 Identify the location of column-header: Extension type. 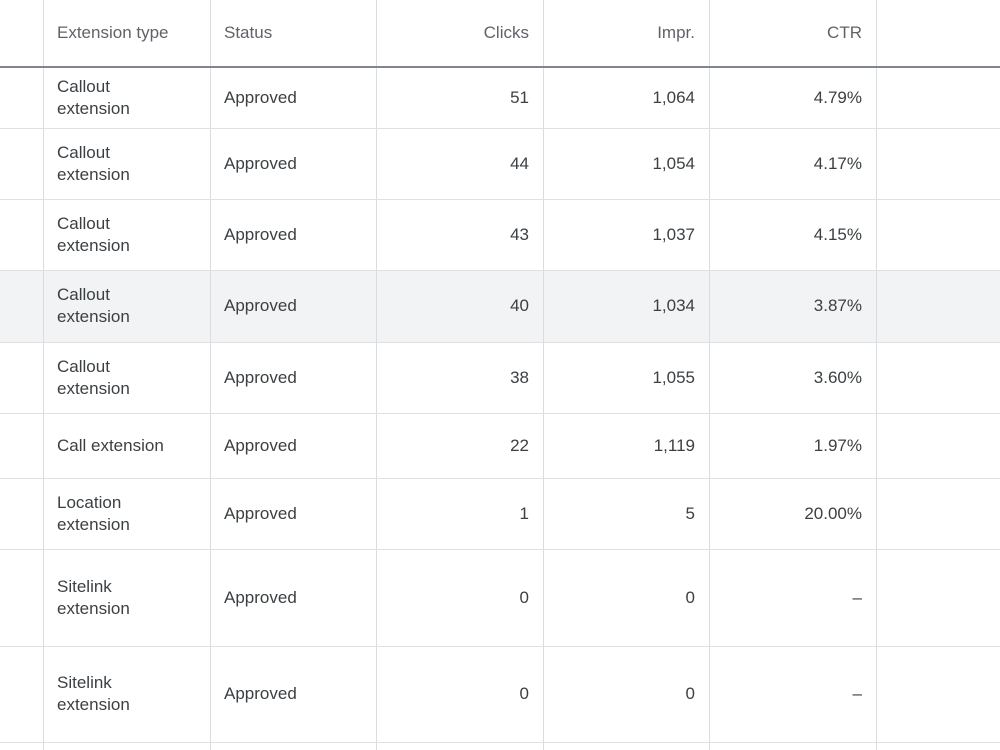
(126, 33).